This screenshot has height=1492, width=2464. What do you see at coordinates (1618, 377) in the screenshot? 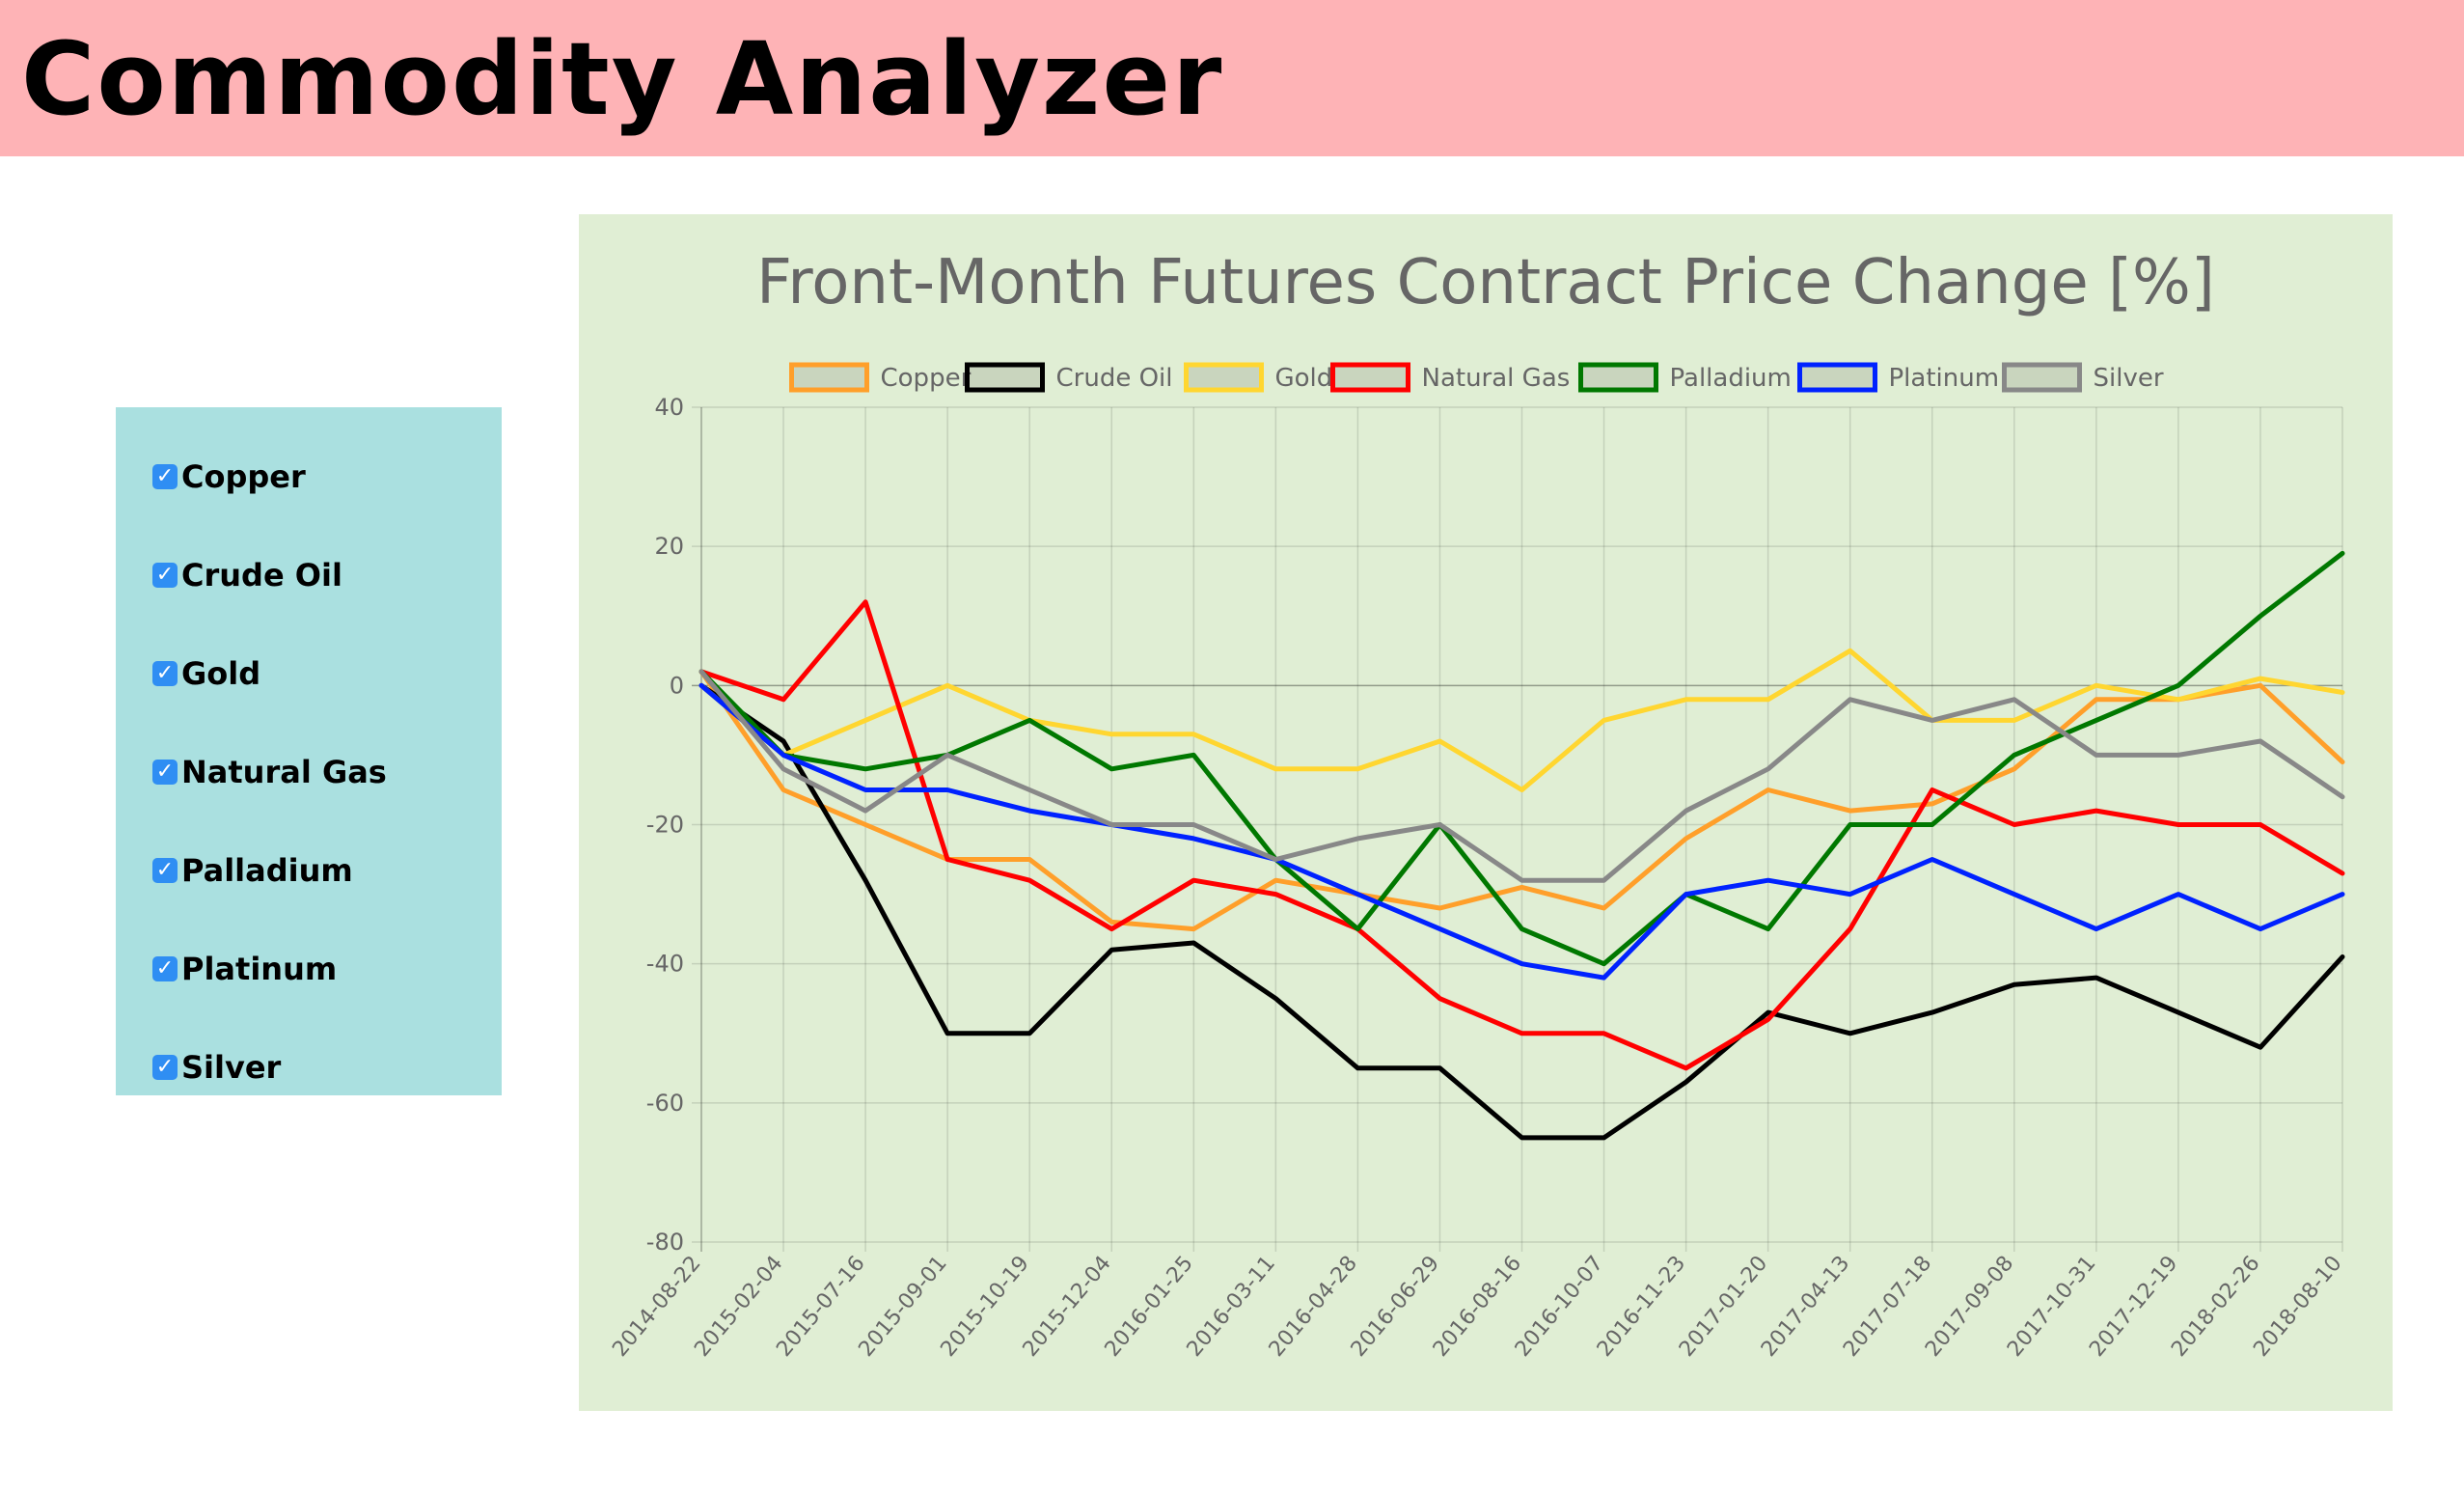
I see `legend-swatch-palladium` at bounding box center [1618, 377].